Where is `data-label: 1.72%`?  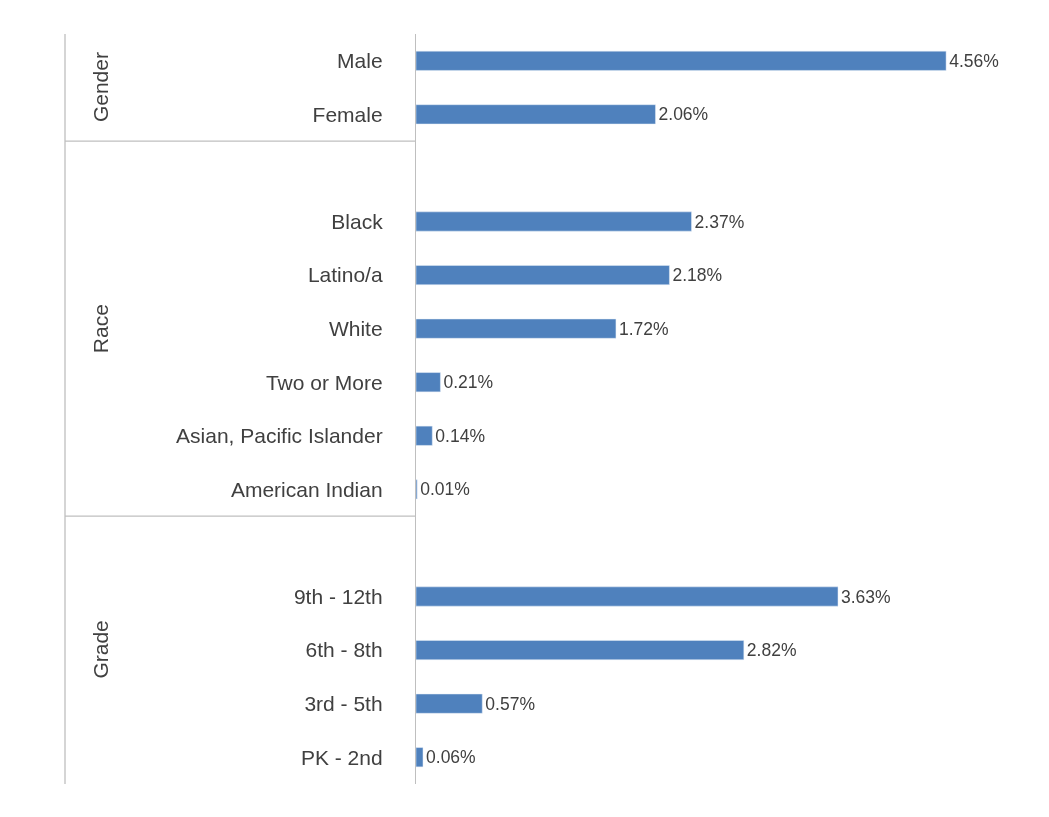
data-label: 1.72% is located at coordinates (643, 328).